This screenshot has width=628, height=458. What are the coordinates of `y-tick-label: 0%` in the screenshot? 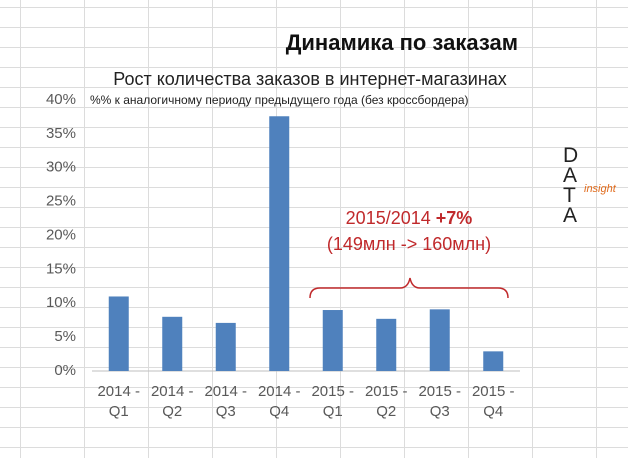 It's located at (65, 370).